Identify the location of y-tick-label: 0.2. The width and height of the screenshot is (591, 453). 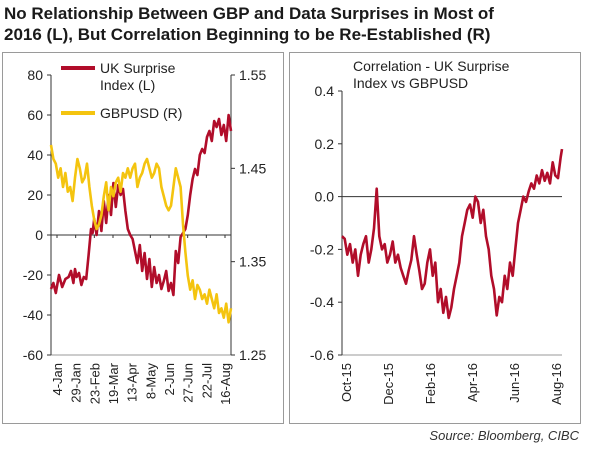
(325, 144).